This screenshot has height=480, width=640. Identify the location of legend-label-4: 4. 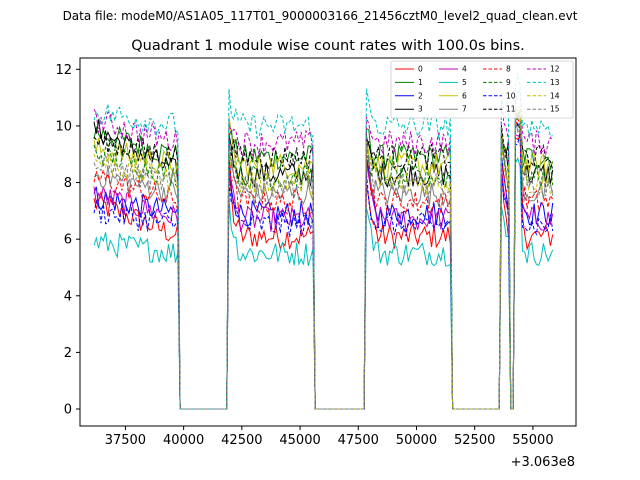
(464, 69).